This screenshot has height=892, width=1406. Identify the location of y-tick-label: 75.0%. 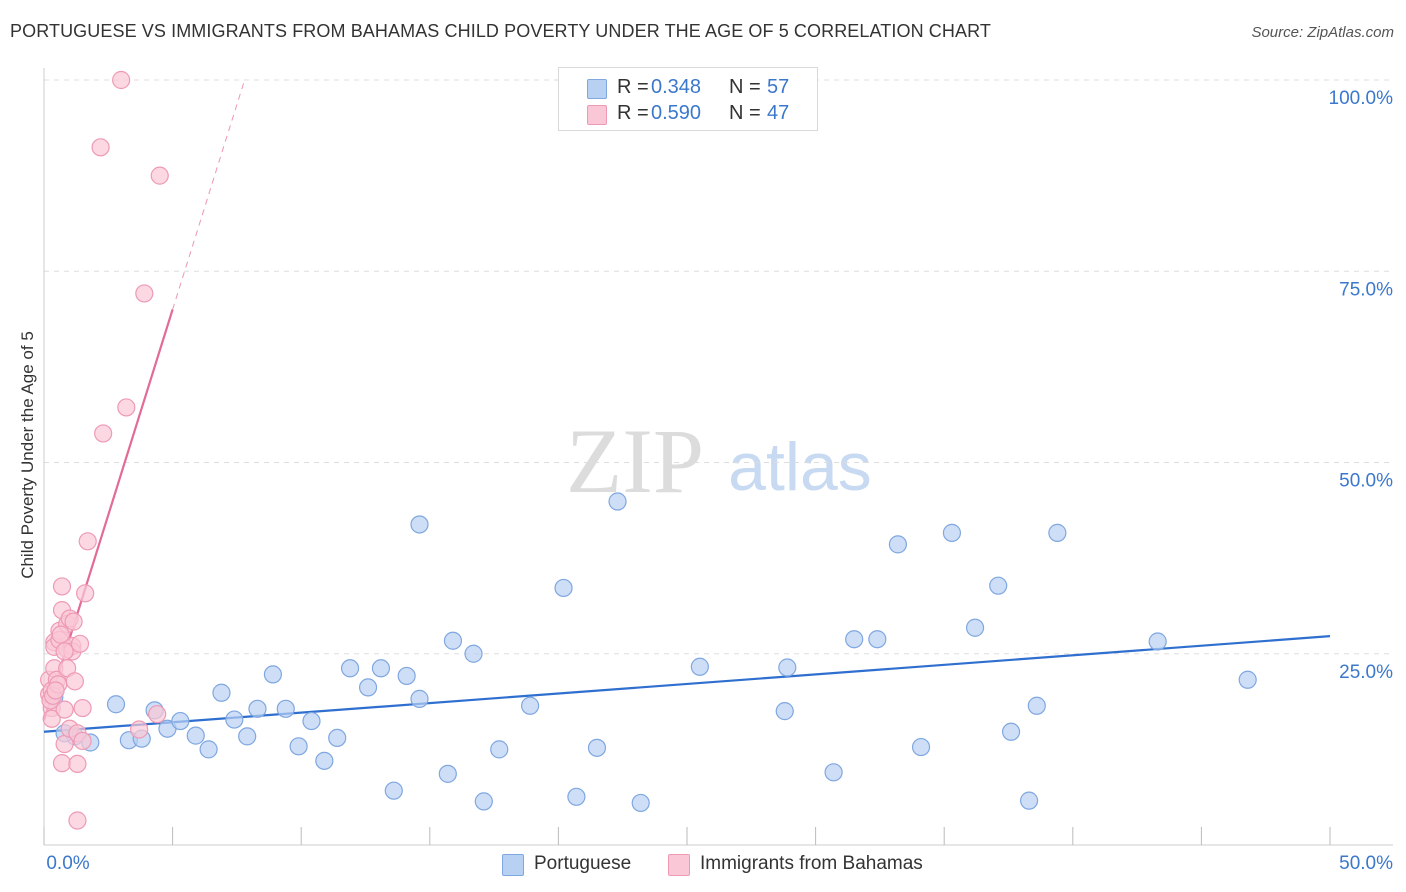
(1366, 289).